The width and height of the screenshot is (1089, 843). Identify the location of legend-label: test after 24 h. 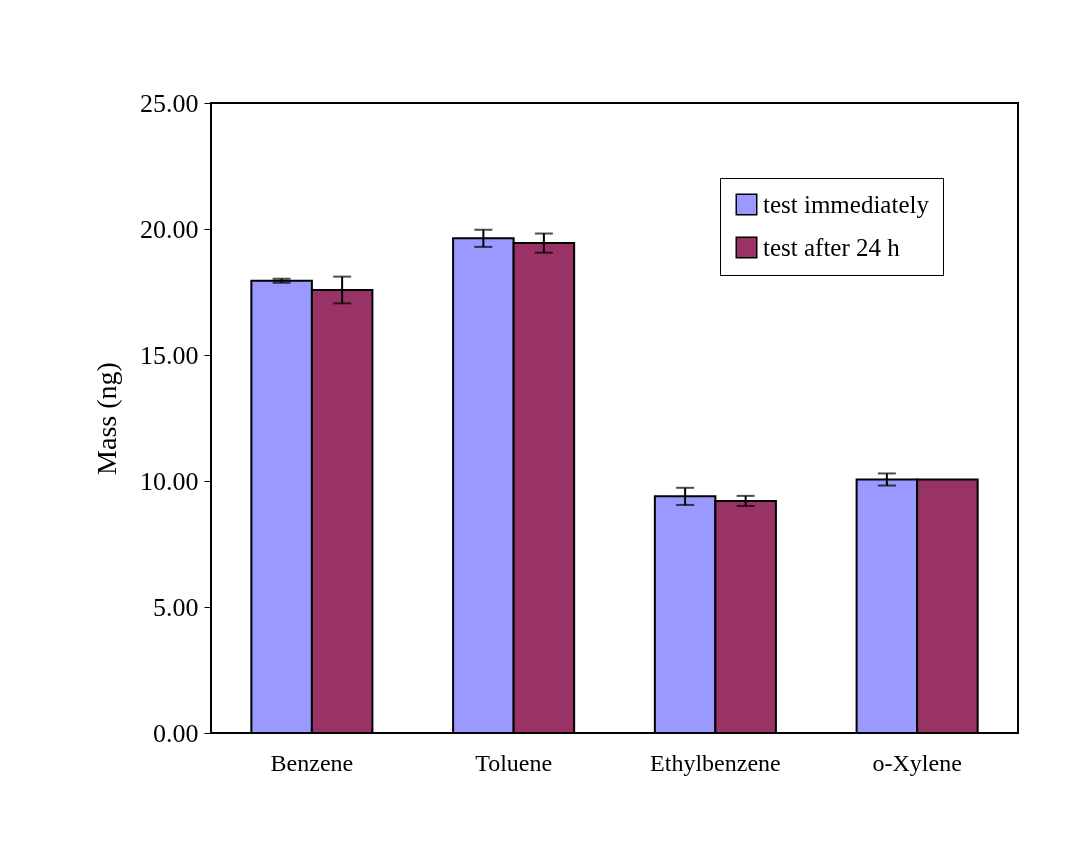
(832, 247).